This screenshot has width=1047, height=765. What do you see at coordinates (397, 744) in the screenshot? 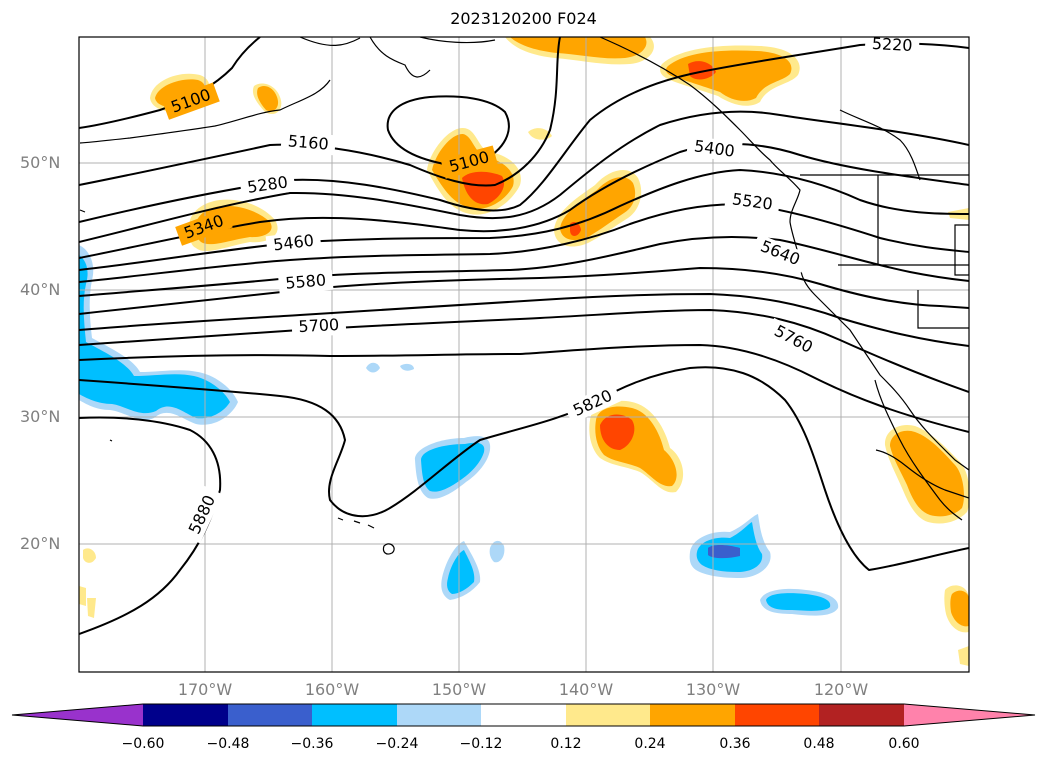
I see `colorbar-tick-label: −0.24` at bounding box center [397, 744].